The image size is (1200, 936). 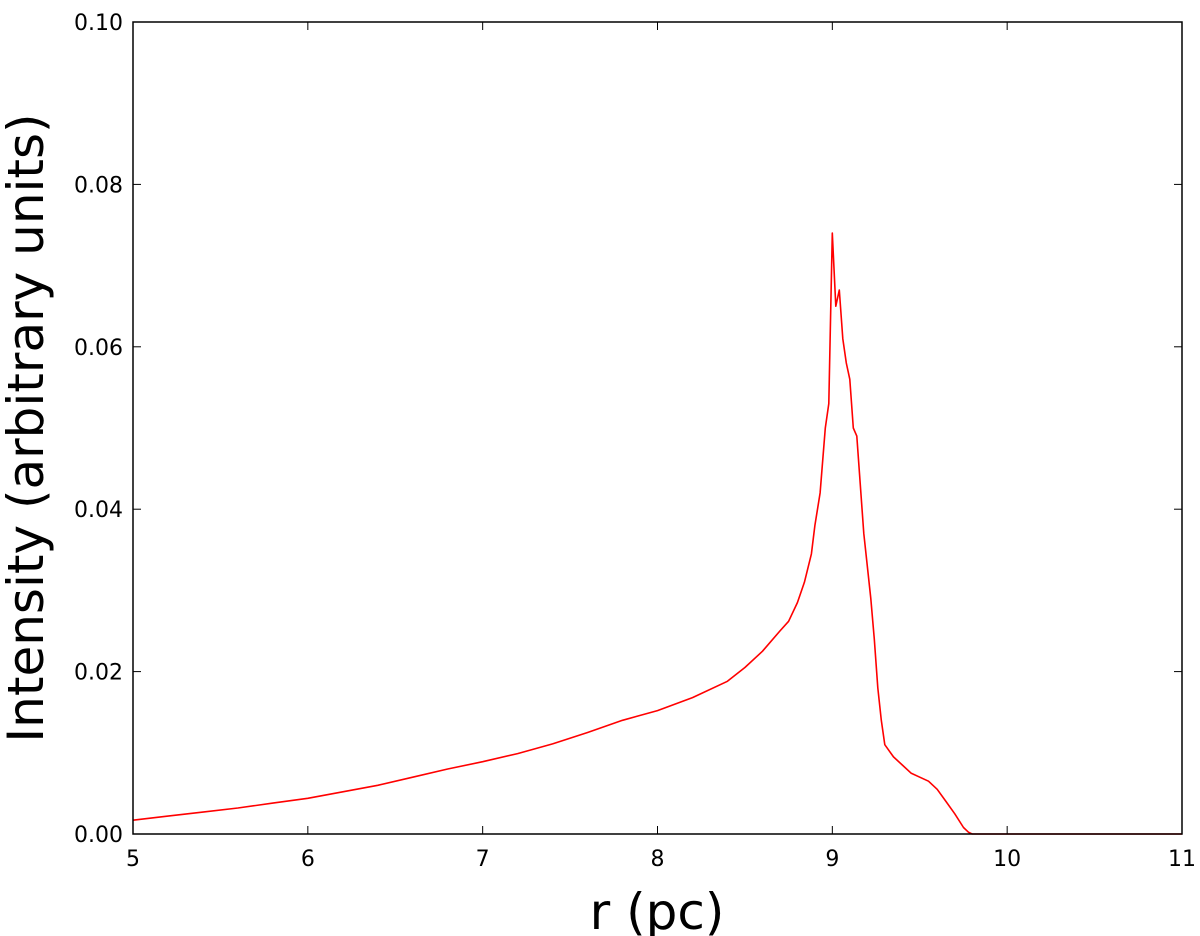 What do you see at coordinates (483, 859) in the screenshot?
I see `x-tick-label: 7` at bounding box center [483, 859].